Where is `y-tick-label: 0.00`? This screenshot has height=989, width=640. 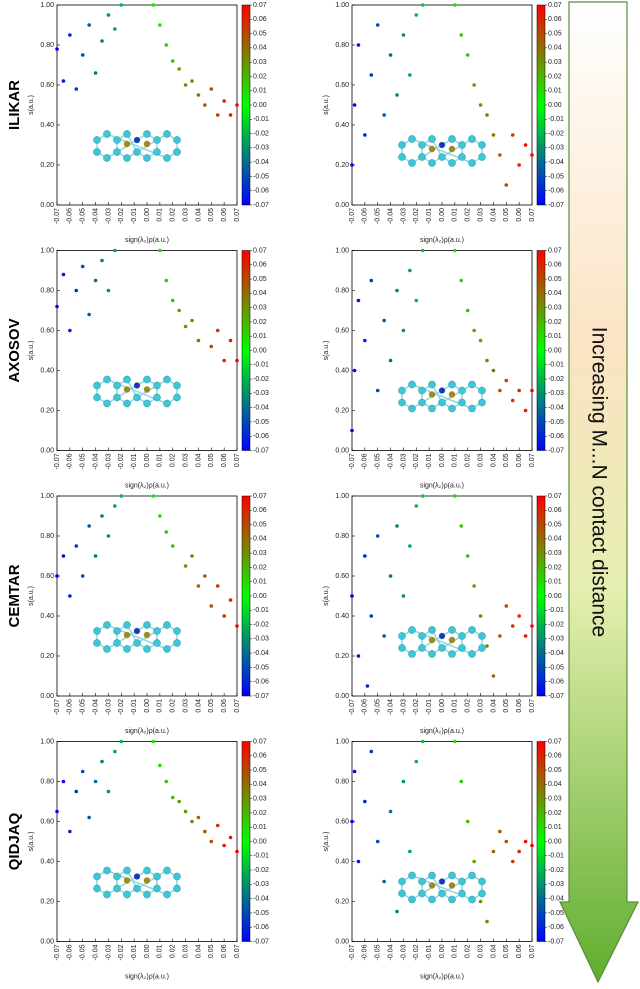
y-tick-label: 0.00 is located at coordinates (47, 205).